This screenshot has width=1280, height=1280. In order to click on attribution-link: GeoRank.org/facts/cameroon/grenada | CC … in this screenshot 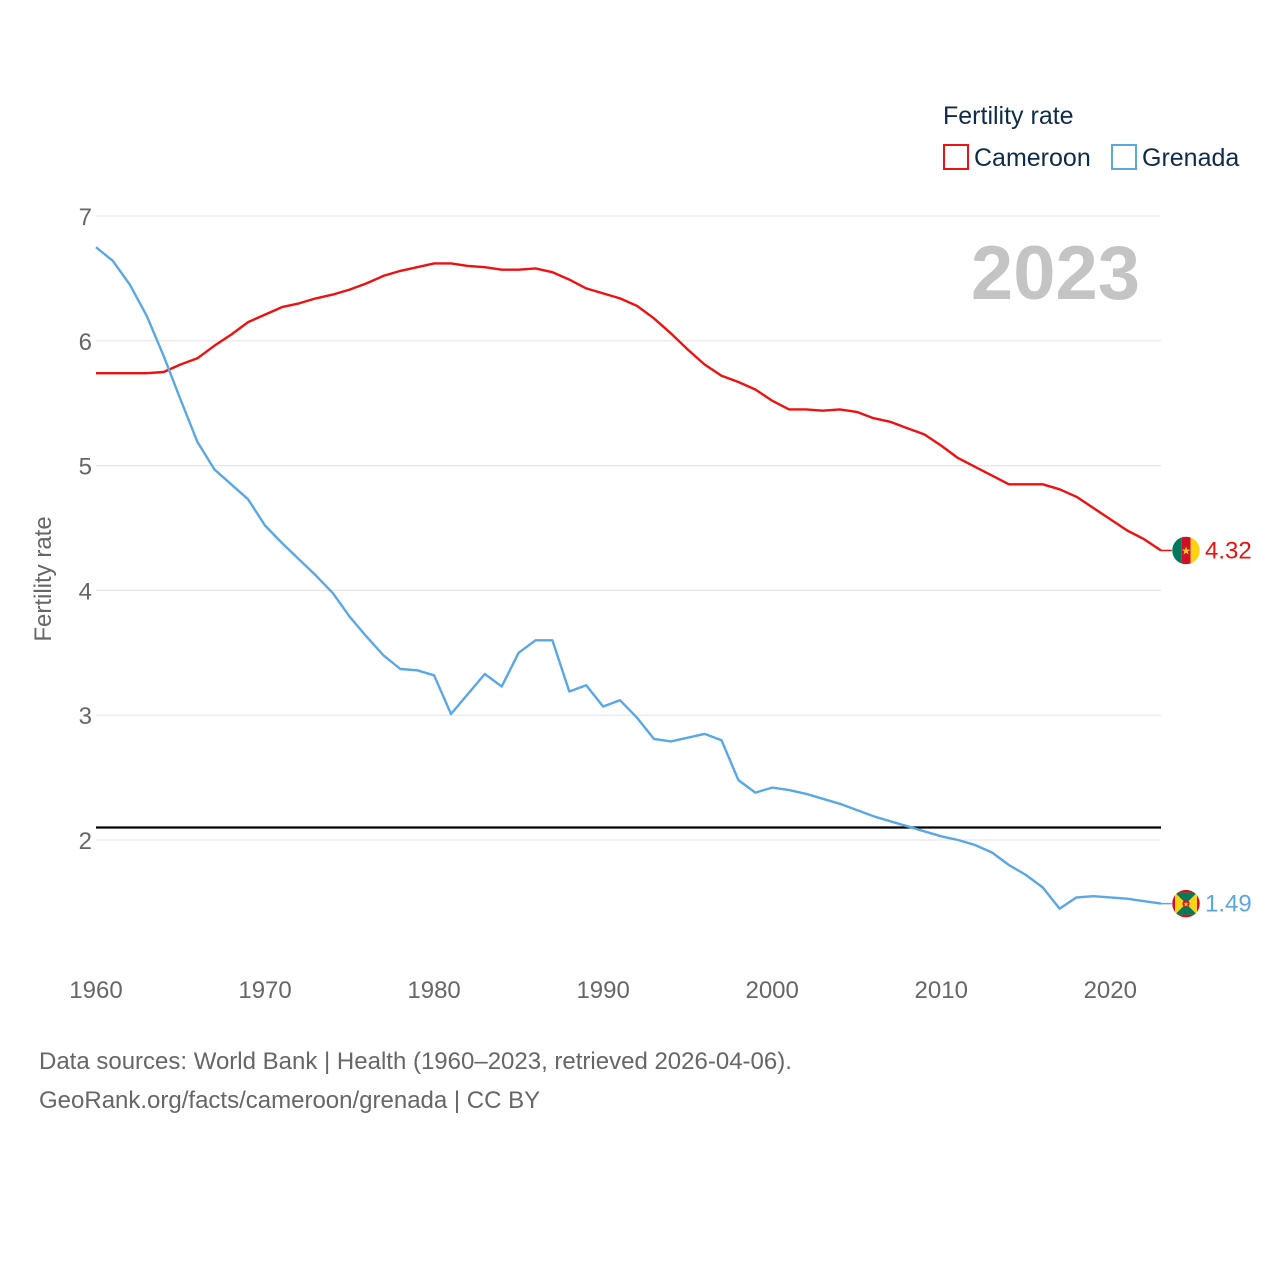, I will do `click(289, 1100)`.